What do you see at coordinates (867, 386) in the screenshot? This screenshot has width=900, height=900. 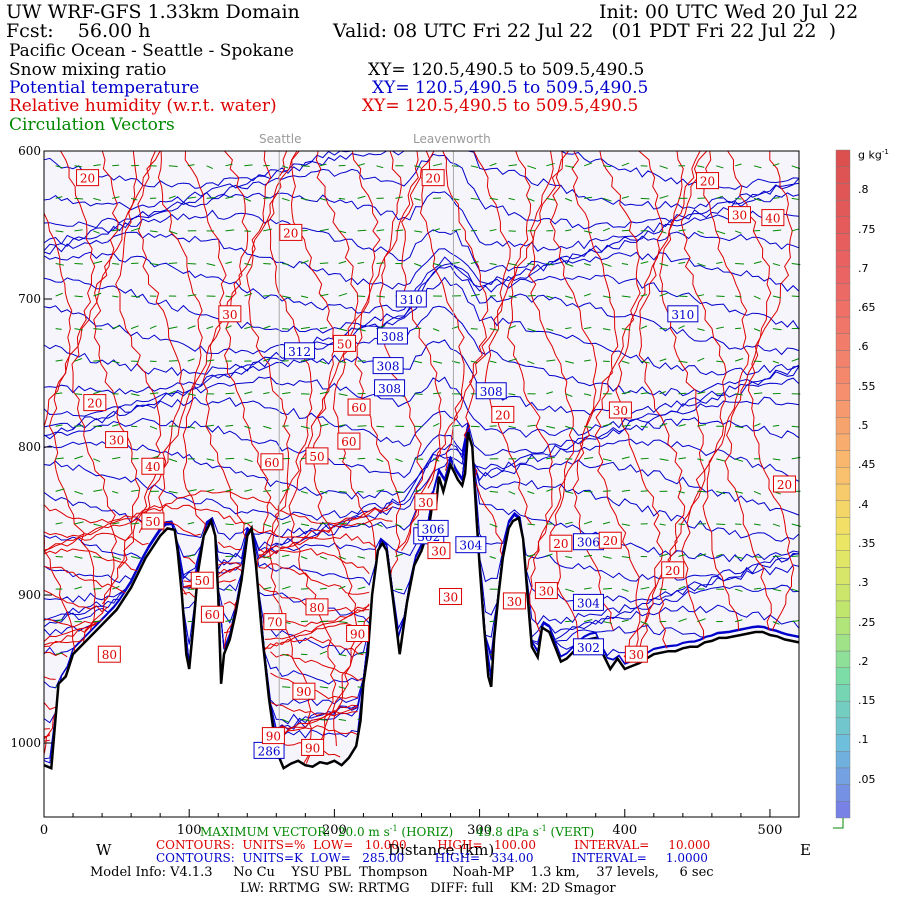 I see `colorbar-tick-label: .55` at bounding box center [867, 386].